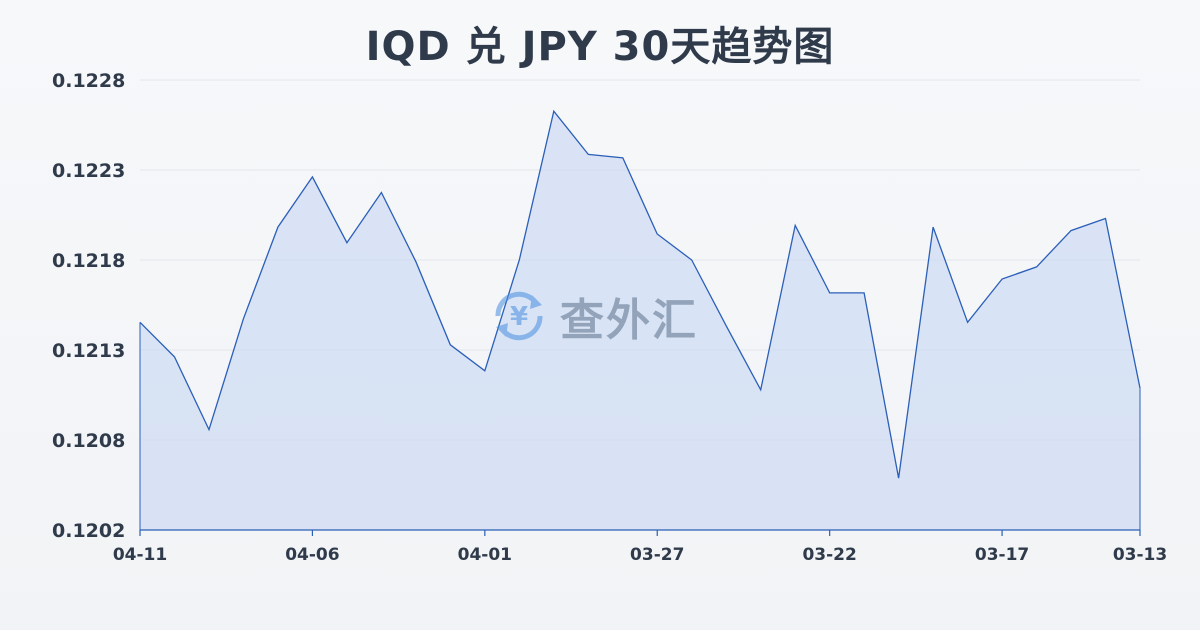 Image resolution: width=1200 pixels, height=630 pixels. What do you see at coordinates (485, 555) in the screenshot?
I see `x-tick-label: 04-01` at bounding box center [485, 555].